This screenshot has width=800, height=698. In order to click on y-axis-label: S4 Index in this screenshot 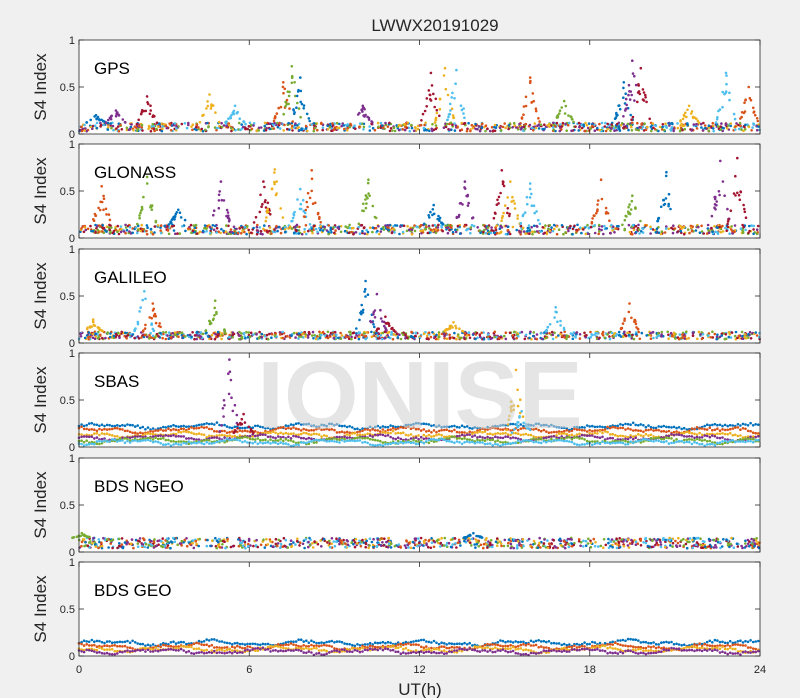, I will do `click(40, 87)`.